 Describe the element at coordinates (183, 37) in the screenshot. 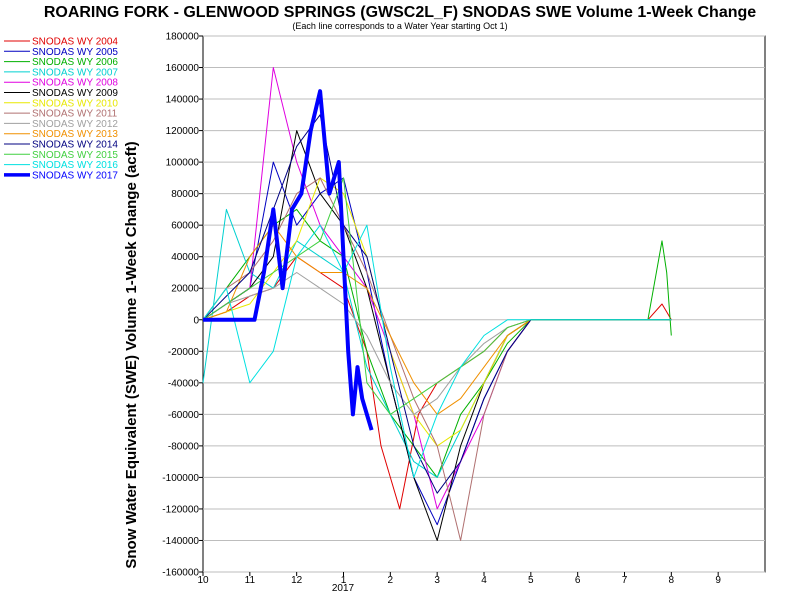

I see `y-tick-label: 180000` at that location.